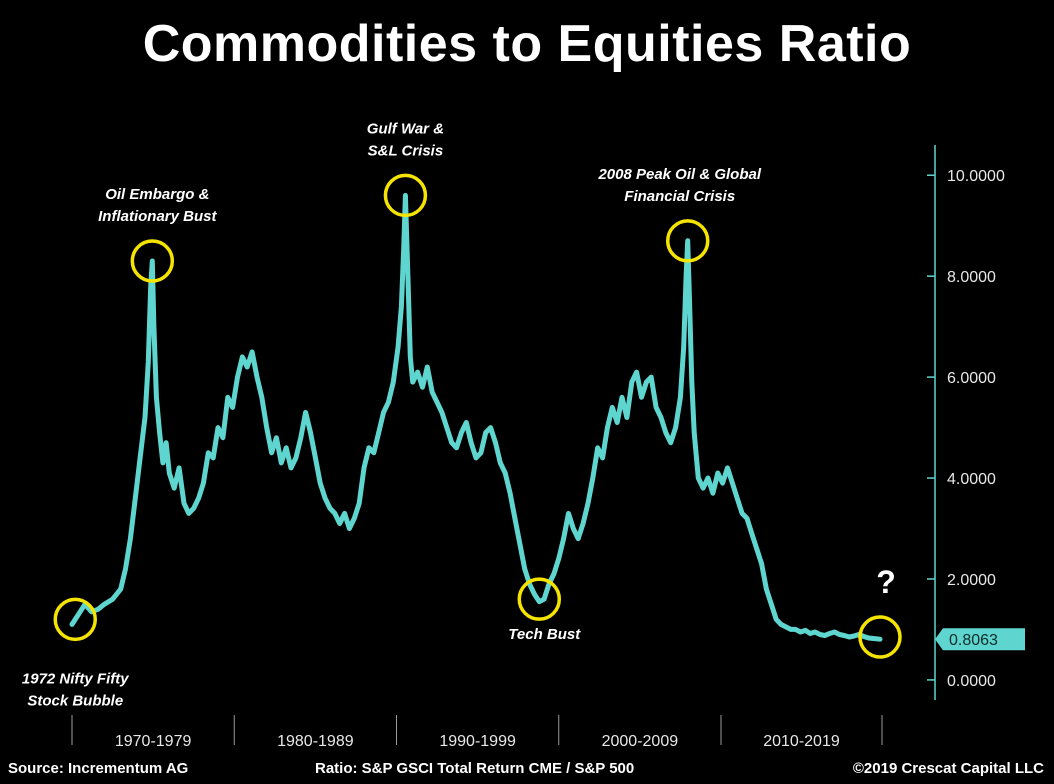  Describe the element at coordinates (973, 640) in the screenshot. I see `last-value-label: 0.8063` at that location.